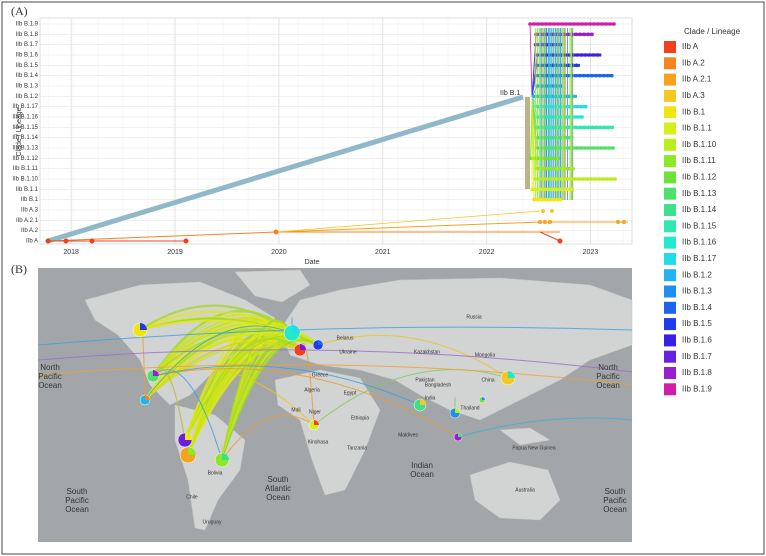  Describe the element at coordinates (30, 211) in the screenshot. I see `y-tick-label: IIb A.3` at that location.